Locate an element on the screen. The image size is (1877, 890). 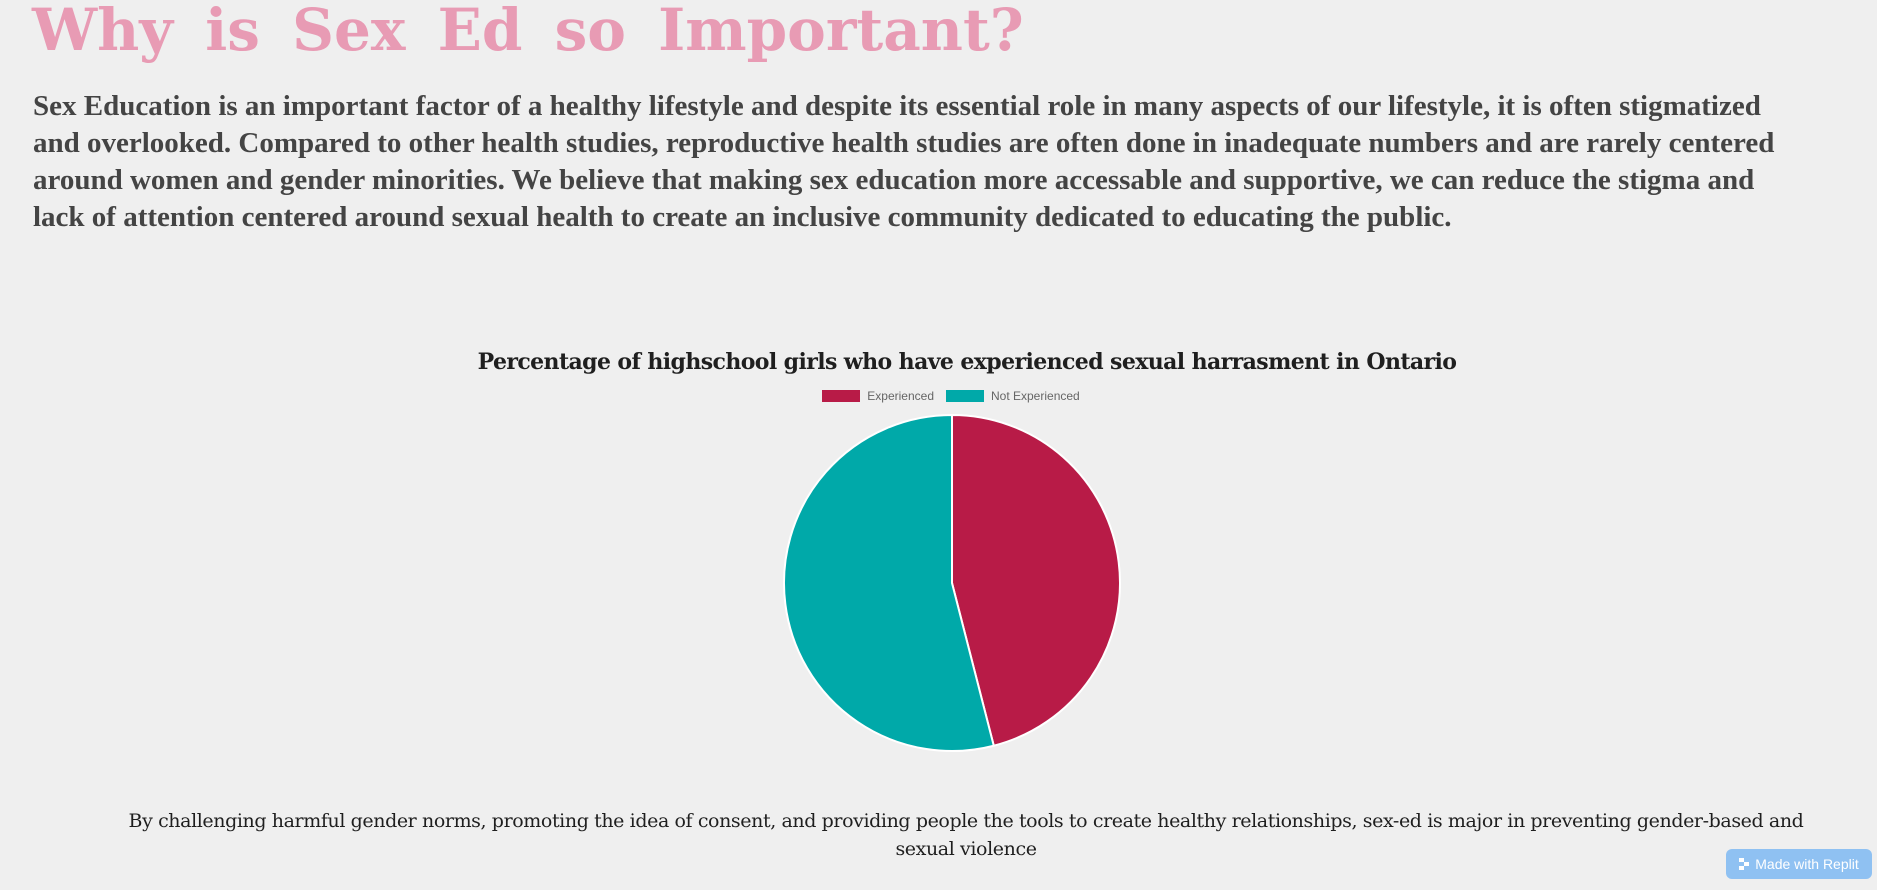
legend-swatch-not-experienced is located at coordinates (965, 396).